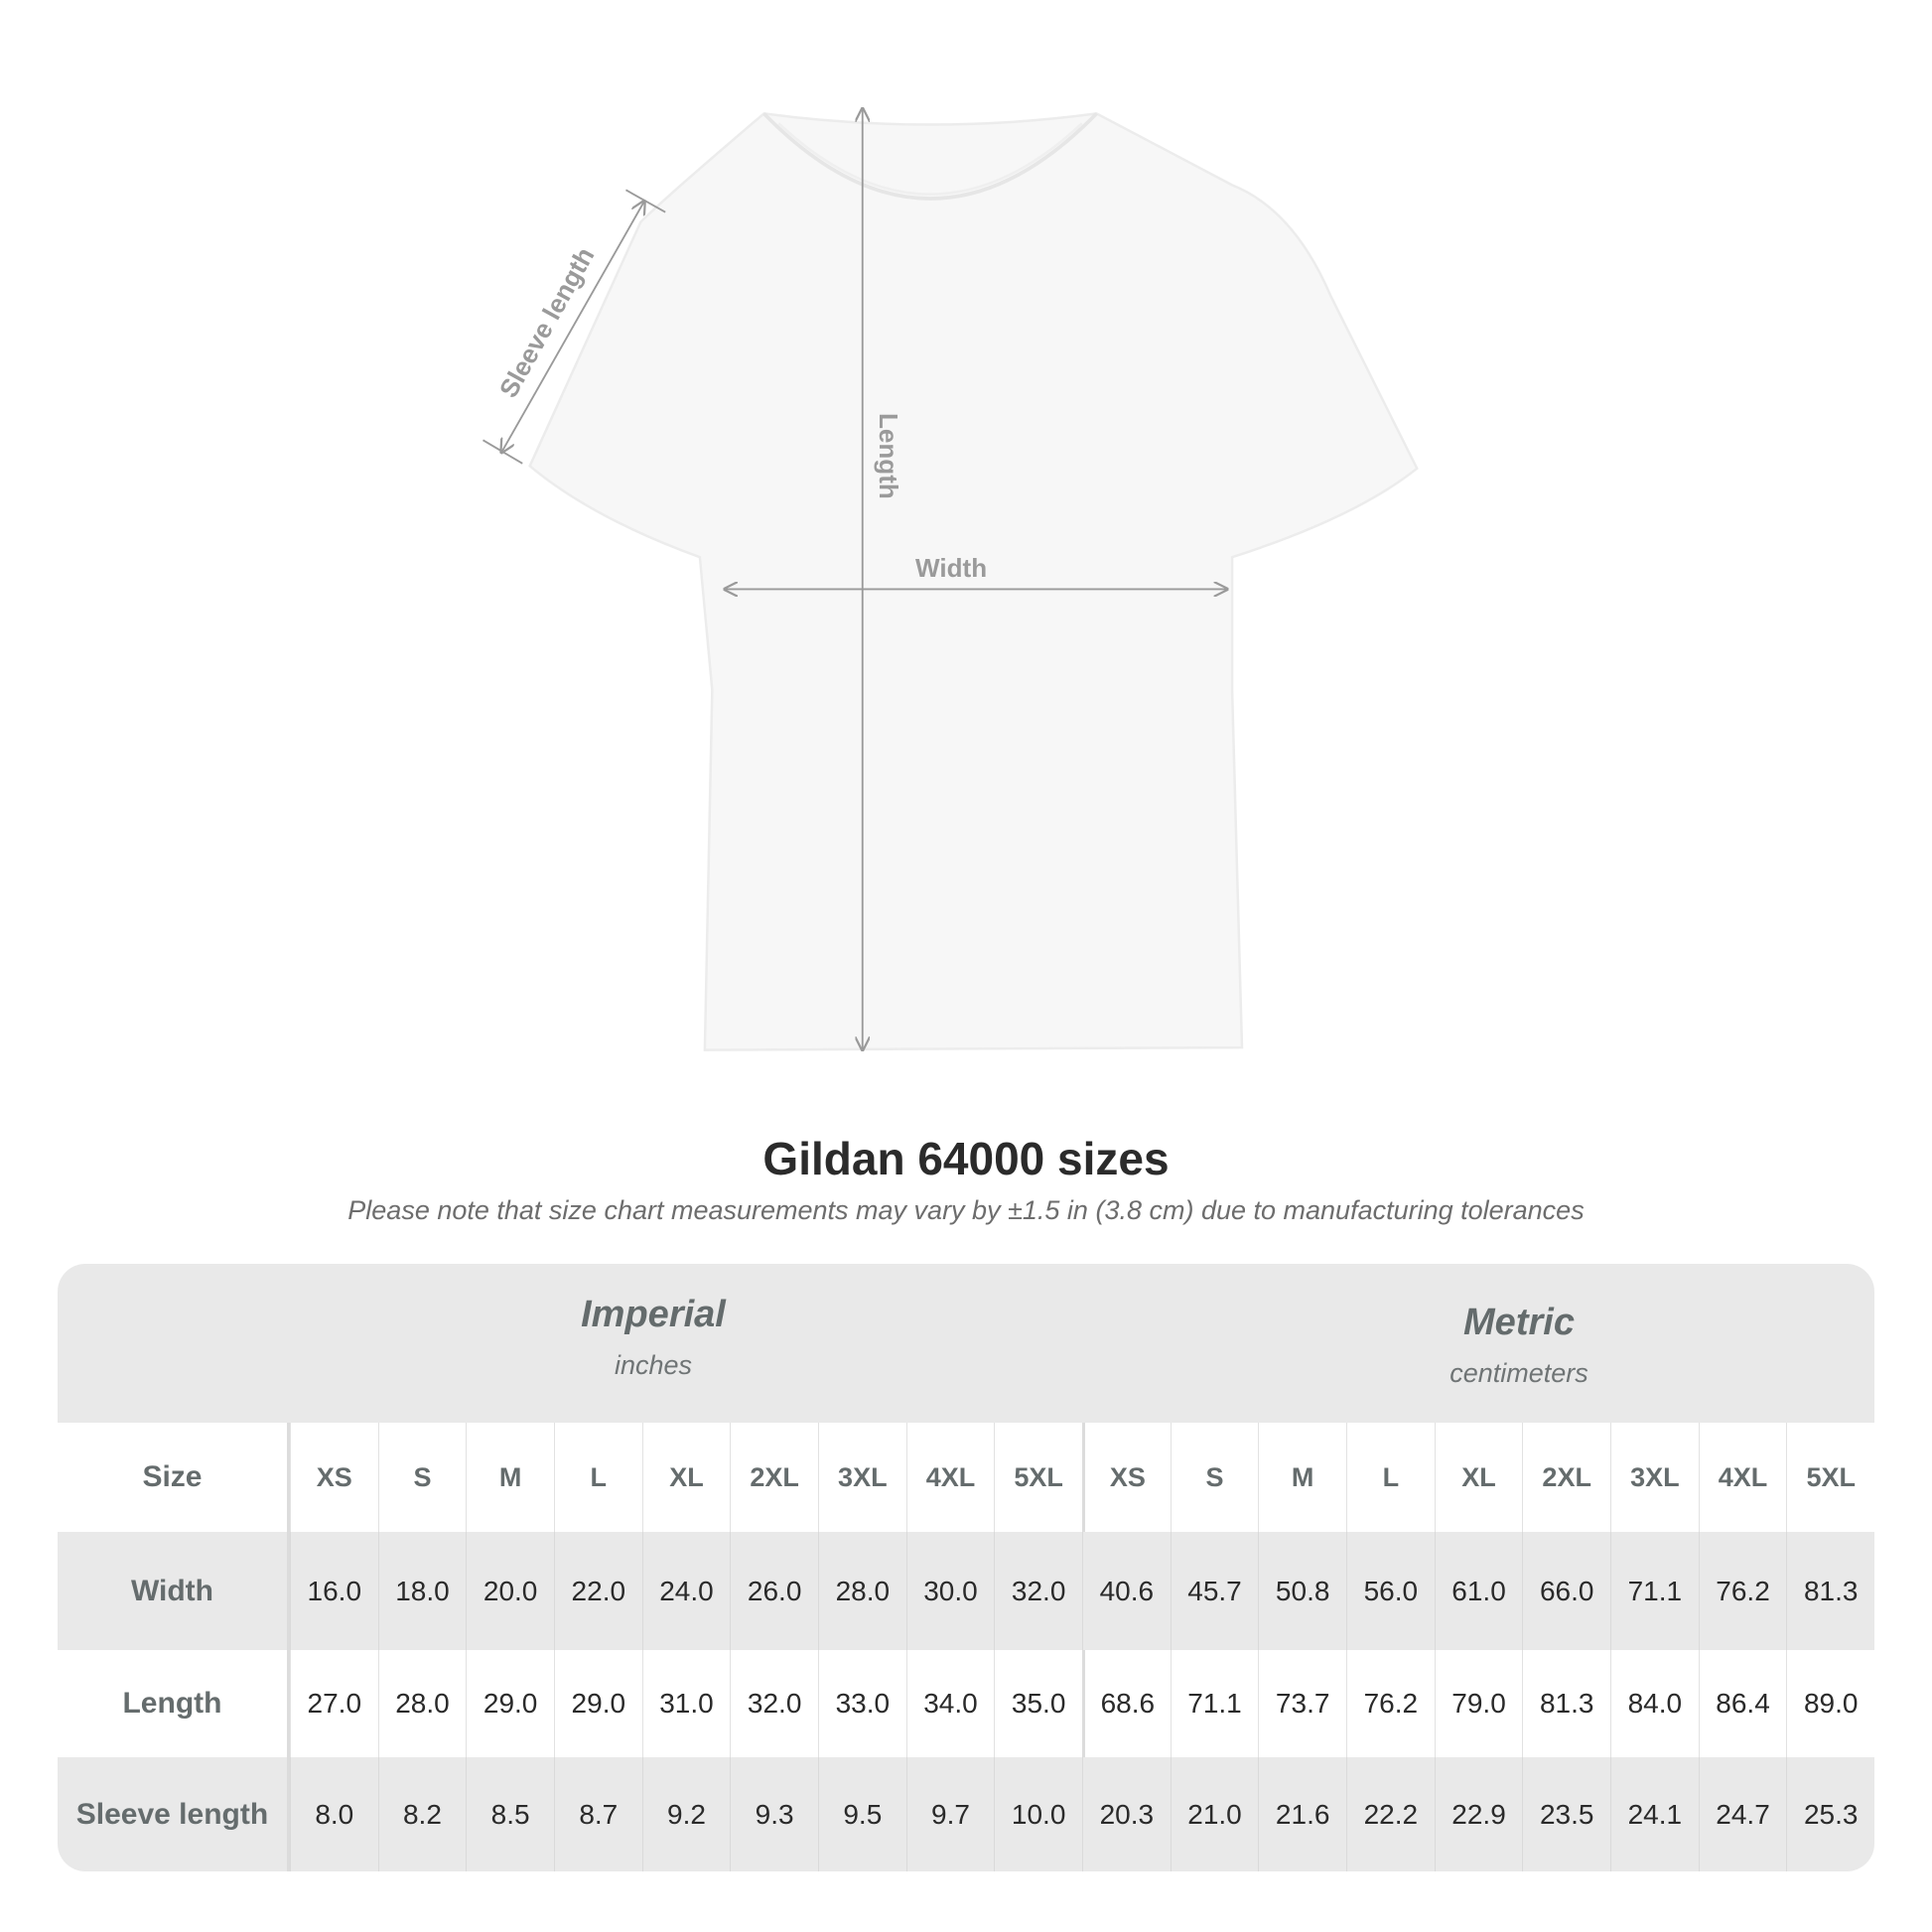 This screenshot has height=1932, width=1932. I want to click on table-cell: 25.3, so click(1830, 1814).